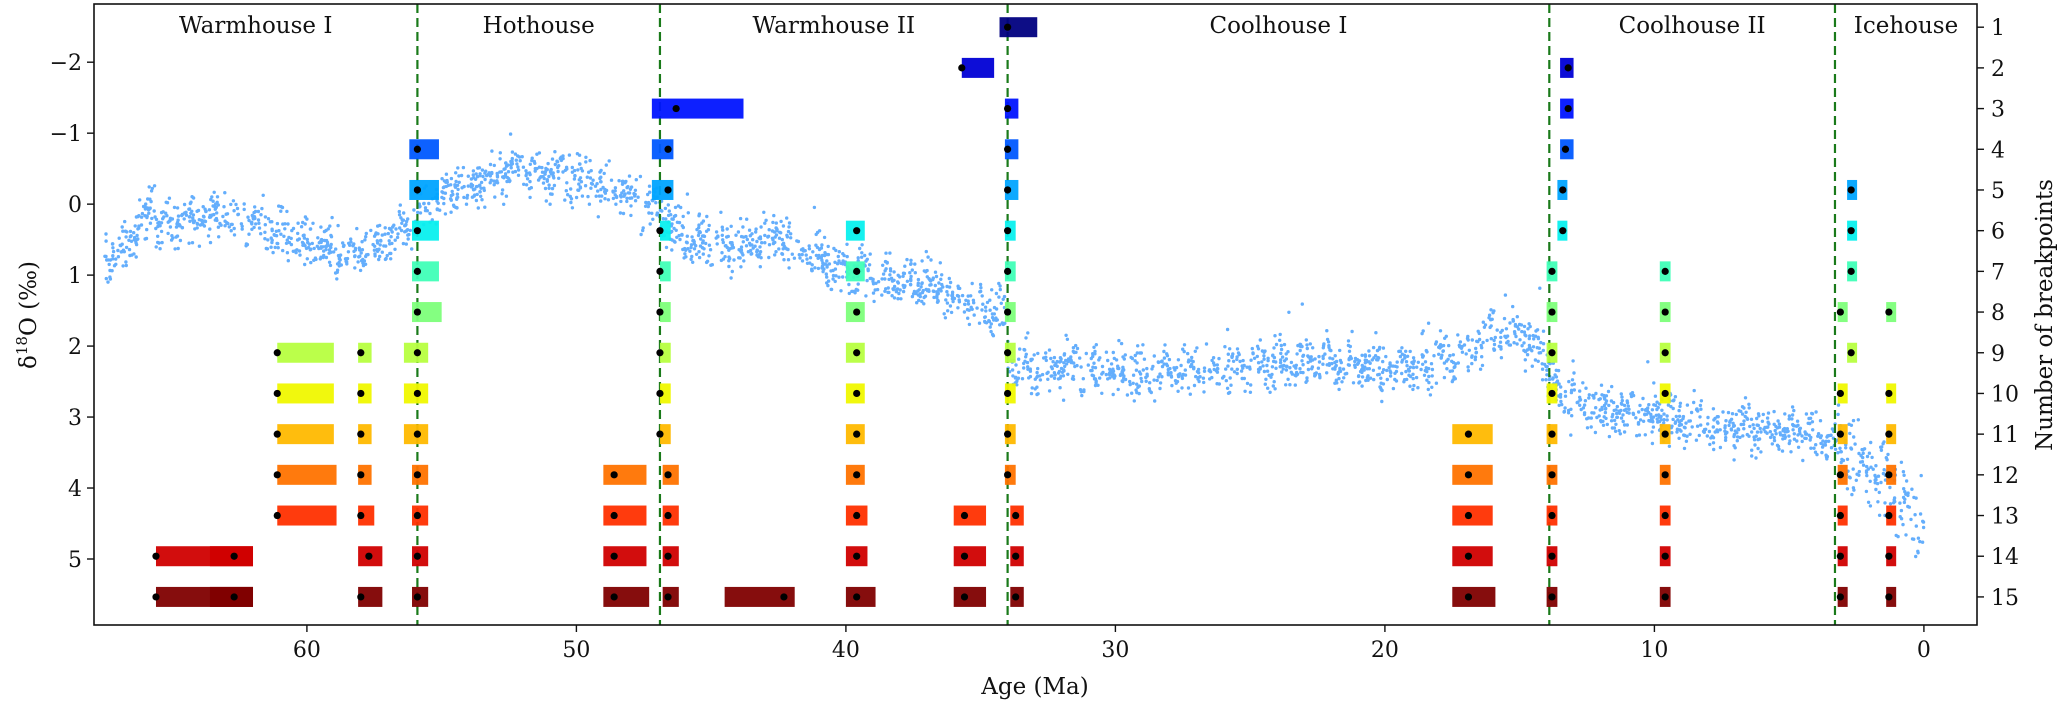 This screenshot has height=710, width=2067. Describe the element at coordinates (1998, 28) in the screenshot. I see `y2-tick-label: 1` at that location.